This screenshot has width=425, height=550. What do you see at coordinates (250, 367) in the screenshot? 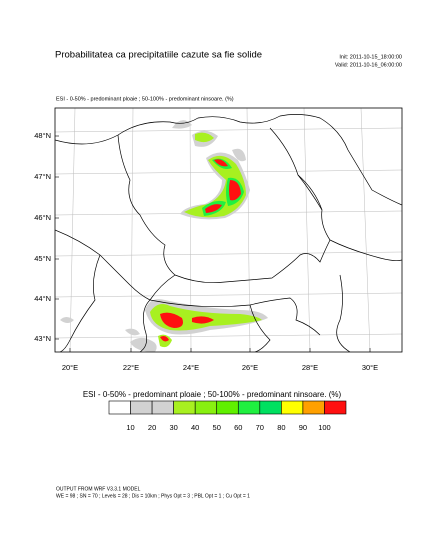
I see `lon-label: 26°E` at bounding box center [250, 367].